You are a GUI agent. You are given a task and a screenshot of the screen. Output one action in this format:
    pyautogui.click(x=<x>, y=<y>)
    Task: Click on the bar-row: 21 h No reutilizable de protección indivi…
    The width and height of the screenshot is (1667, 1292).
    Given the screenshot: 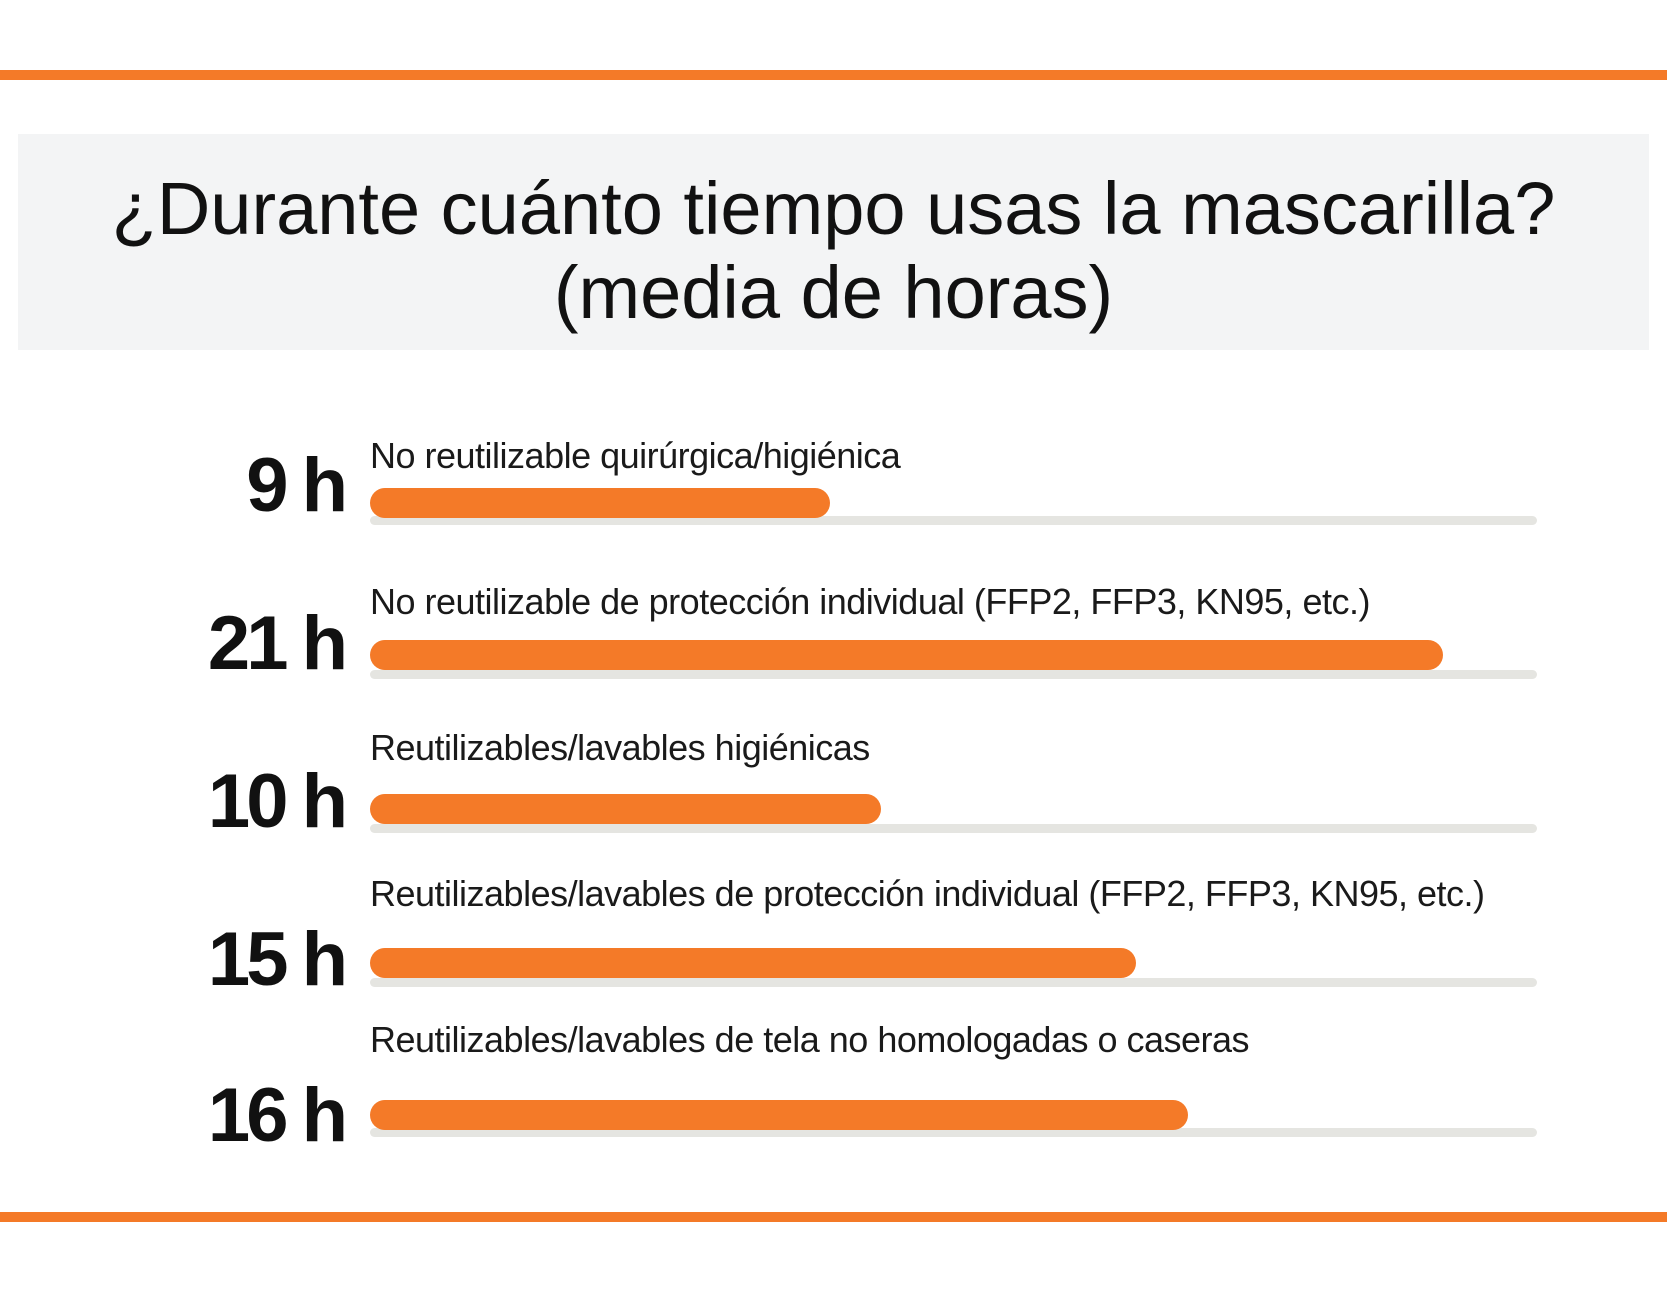 What is the action you would take?
    pyautogui.click(x=833, y=659)
    